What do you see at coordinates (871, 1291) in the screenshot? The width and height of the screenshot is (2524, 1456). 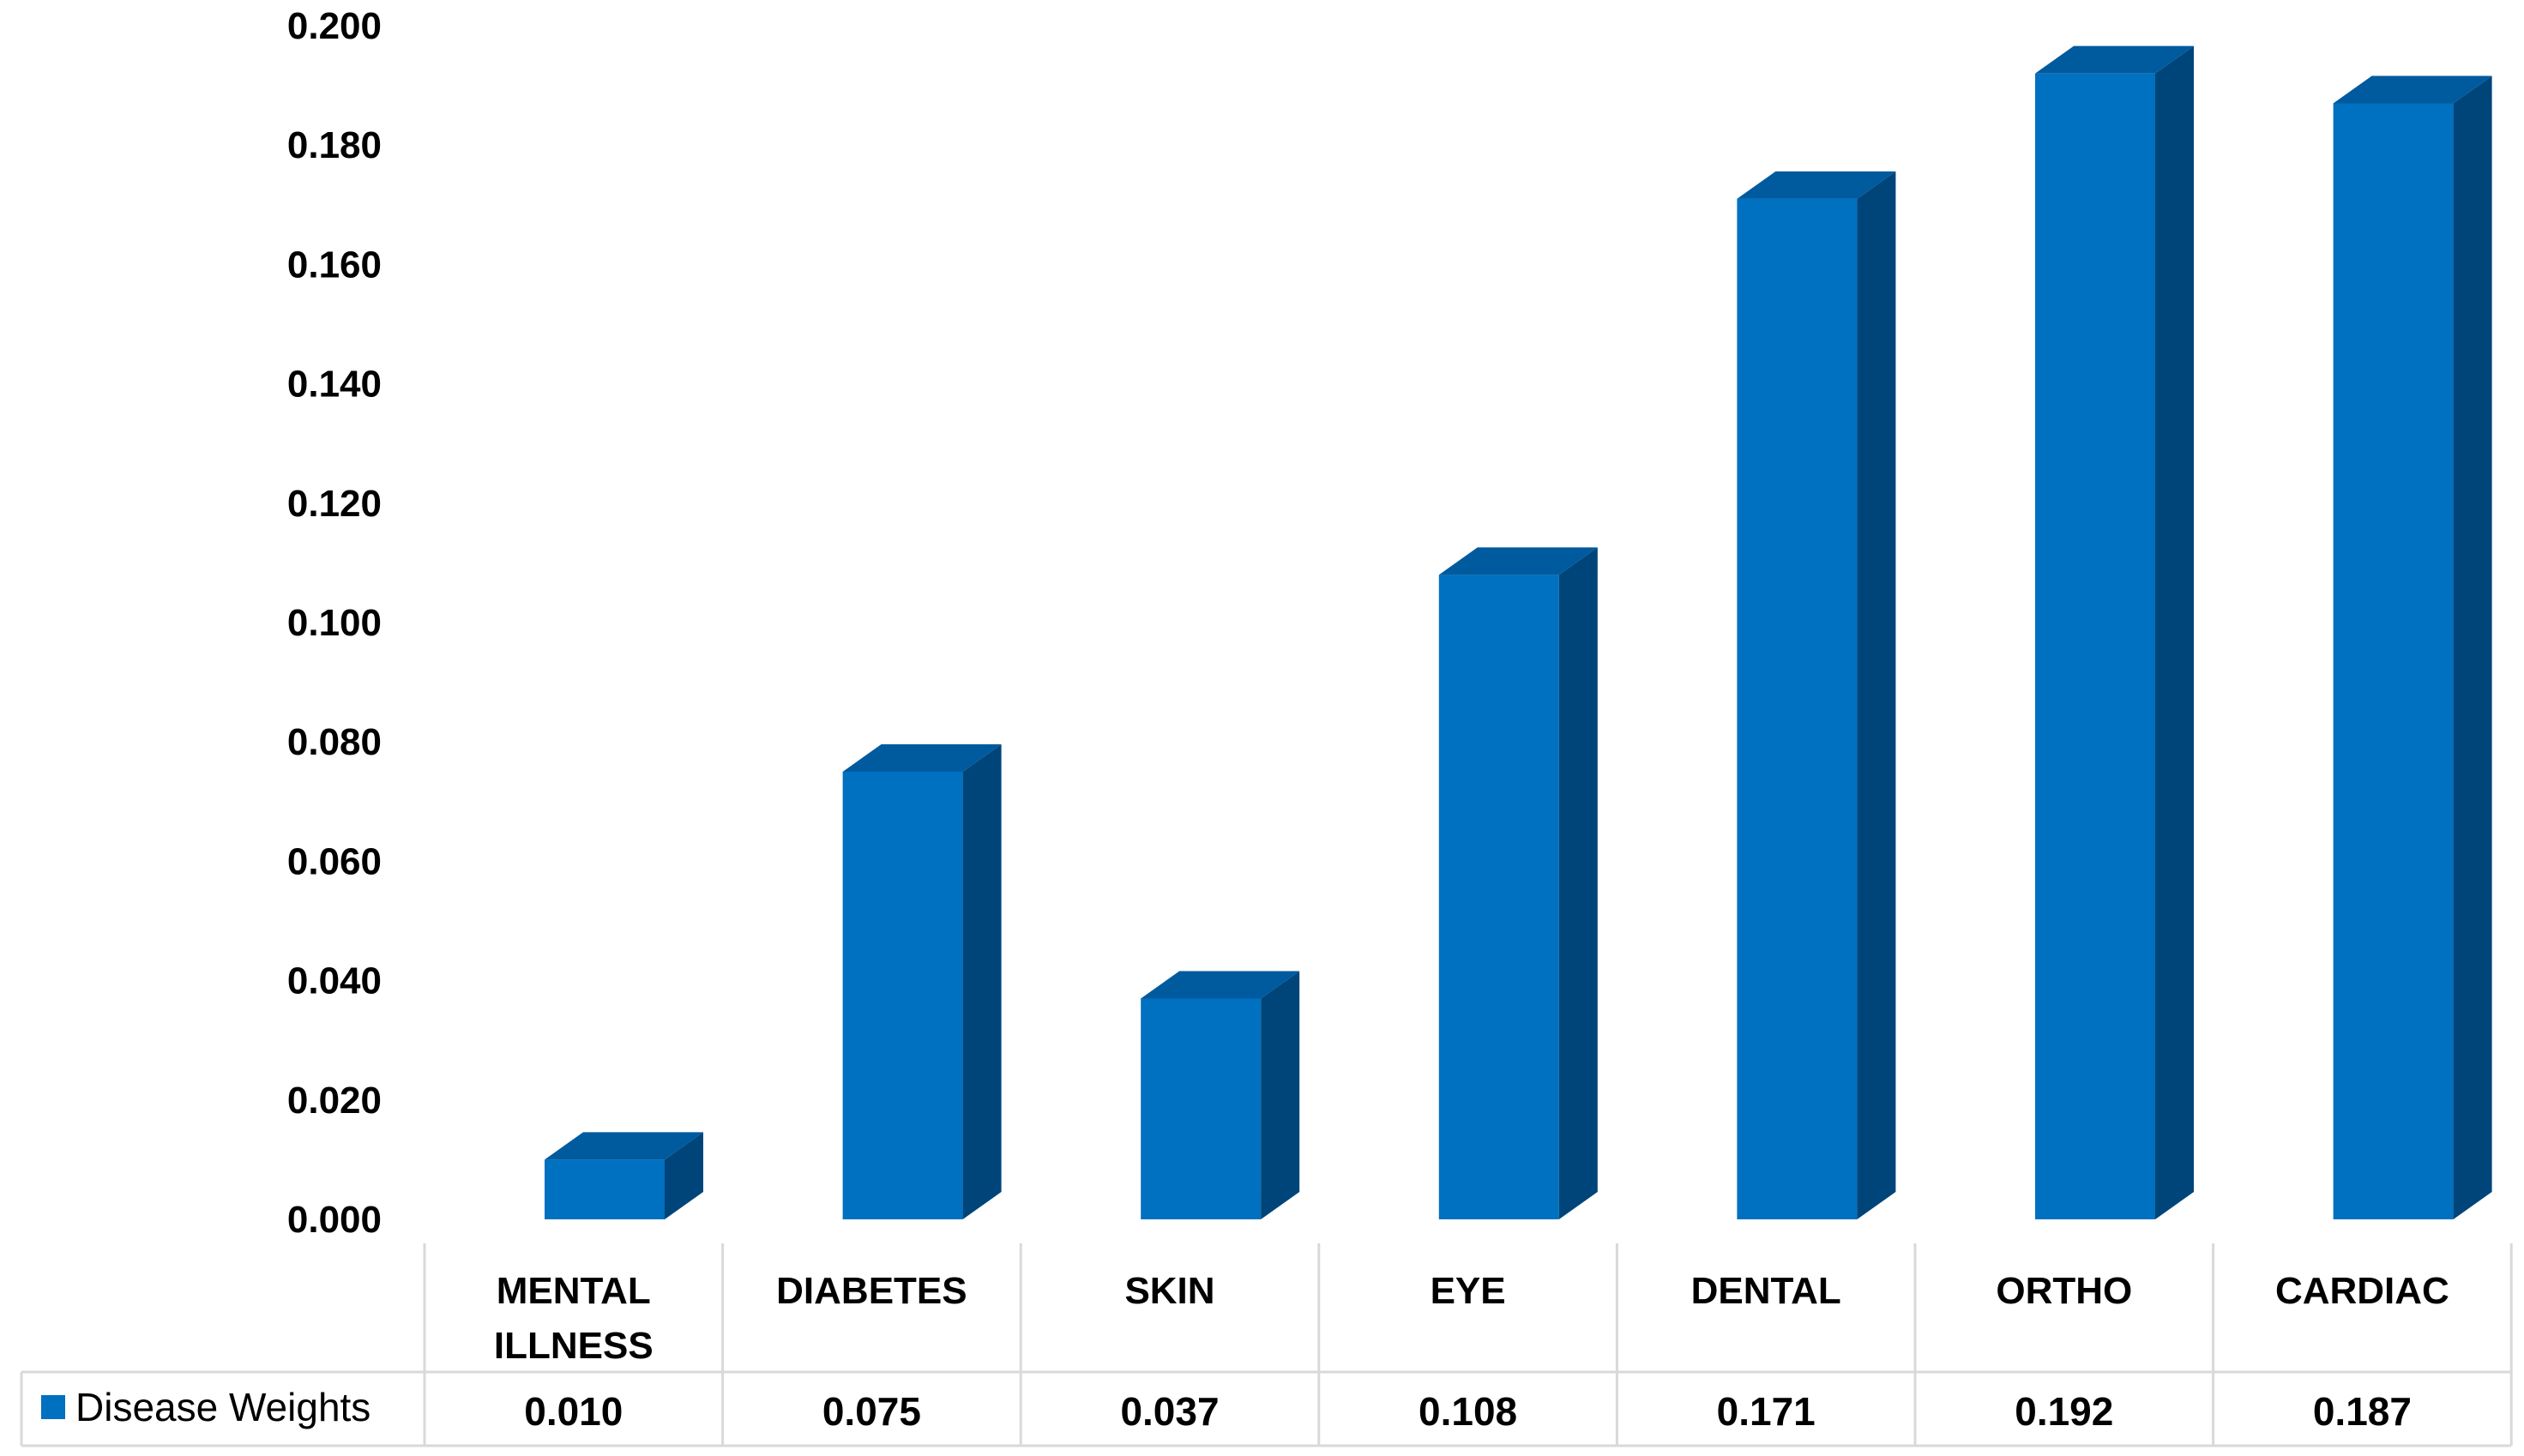 I see `category-label: DIABETES` at bounding box center [871, 1291].